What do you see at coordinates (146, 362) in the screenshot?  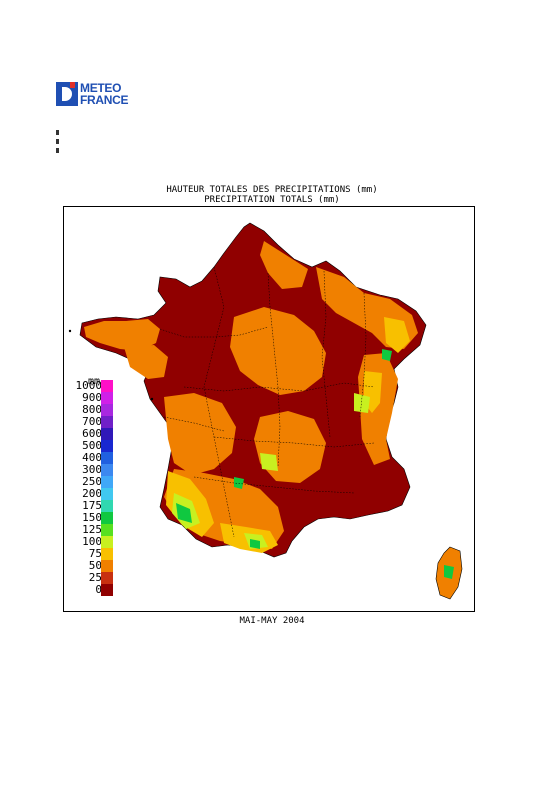 I see `region-bretagne-east` at bounding box center [146, 362].